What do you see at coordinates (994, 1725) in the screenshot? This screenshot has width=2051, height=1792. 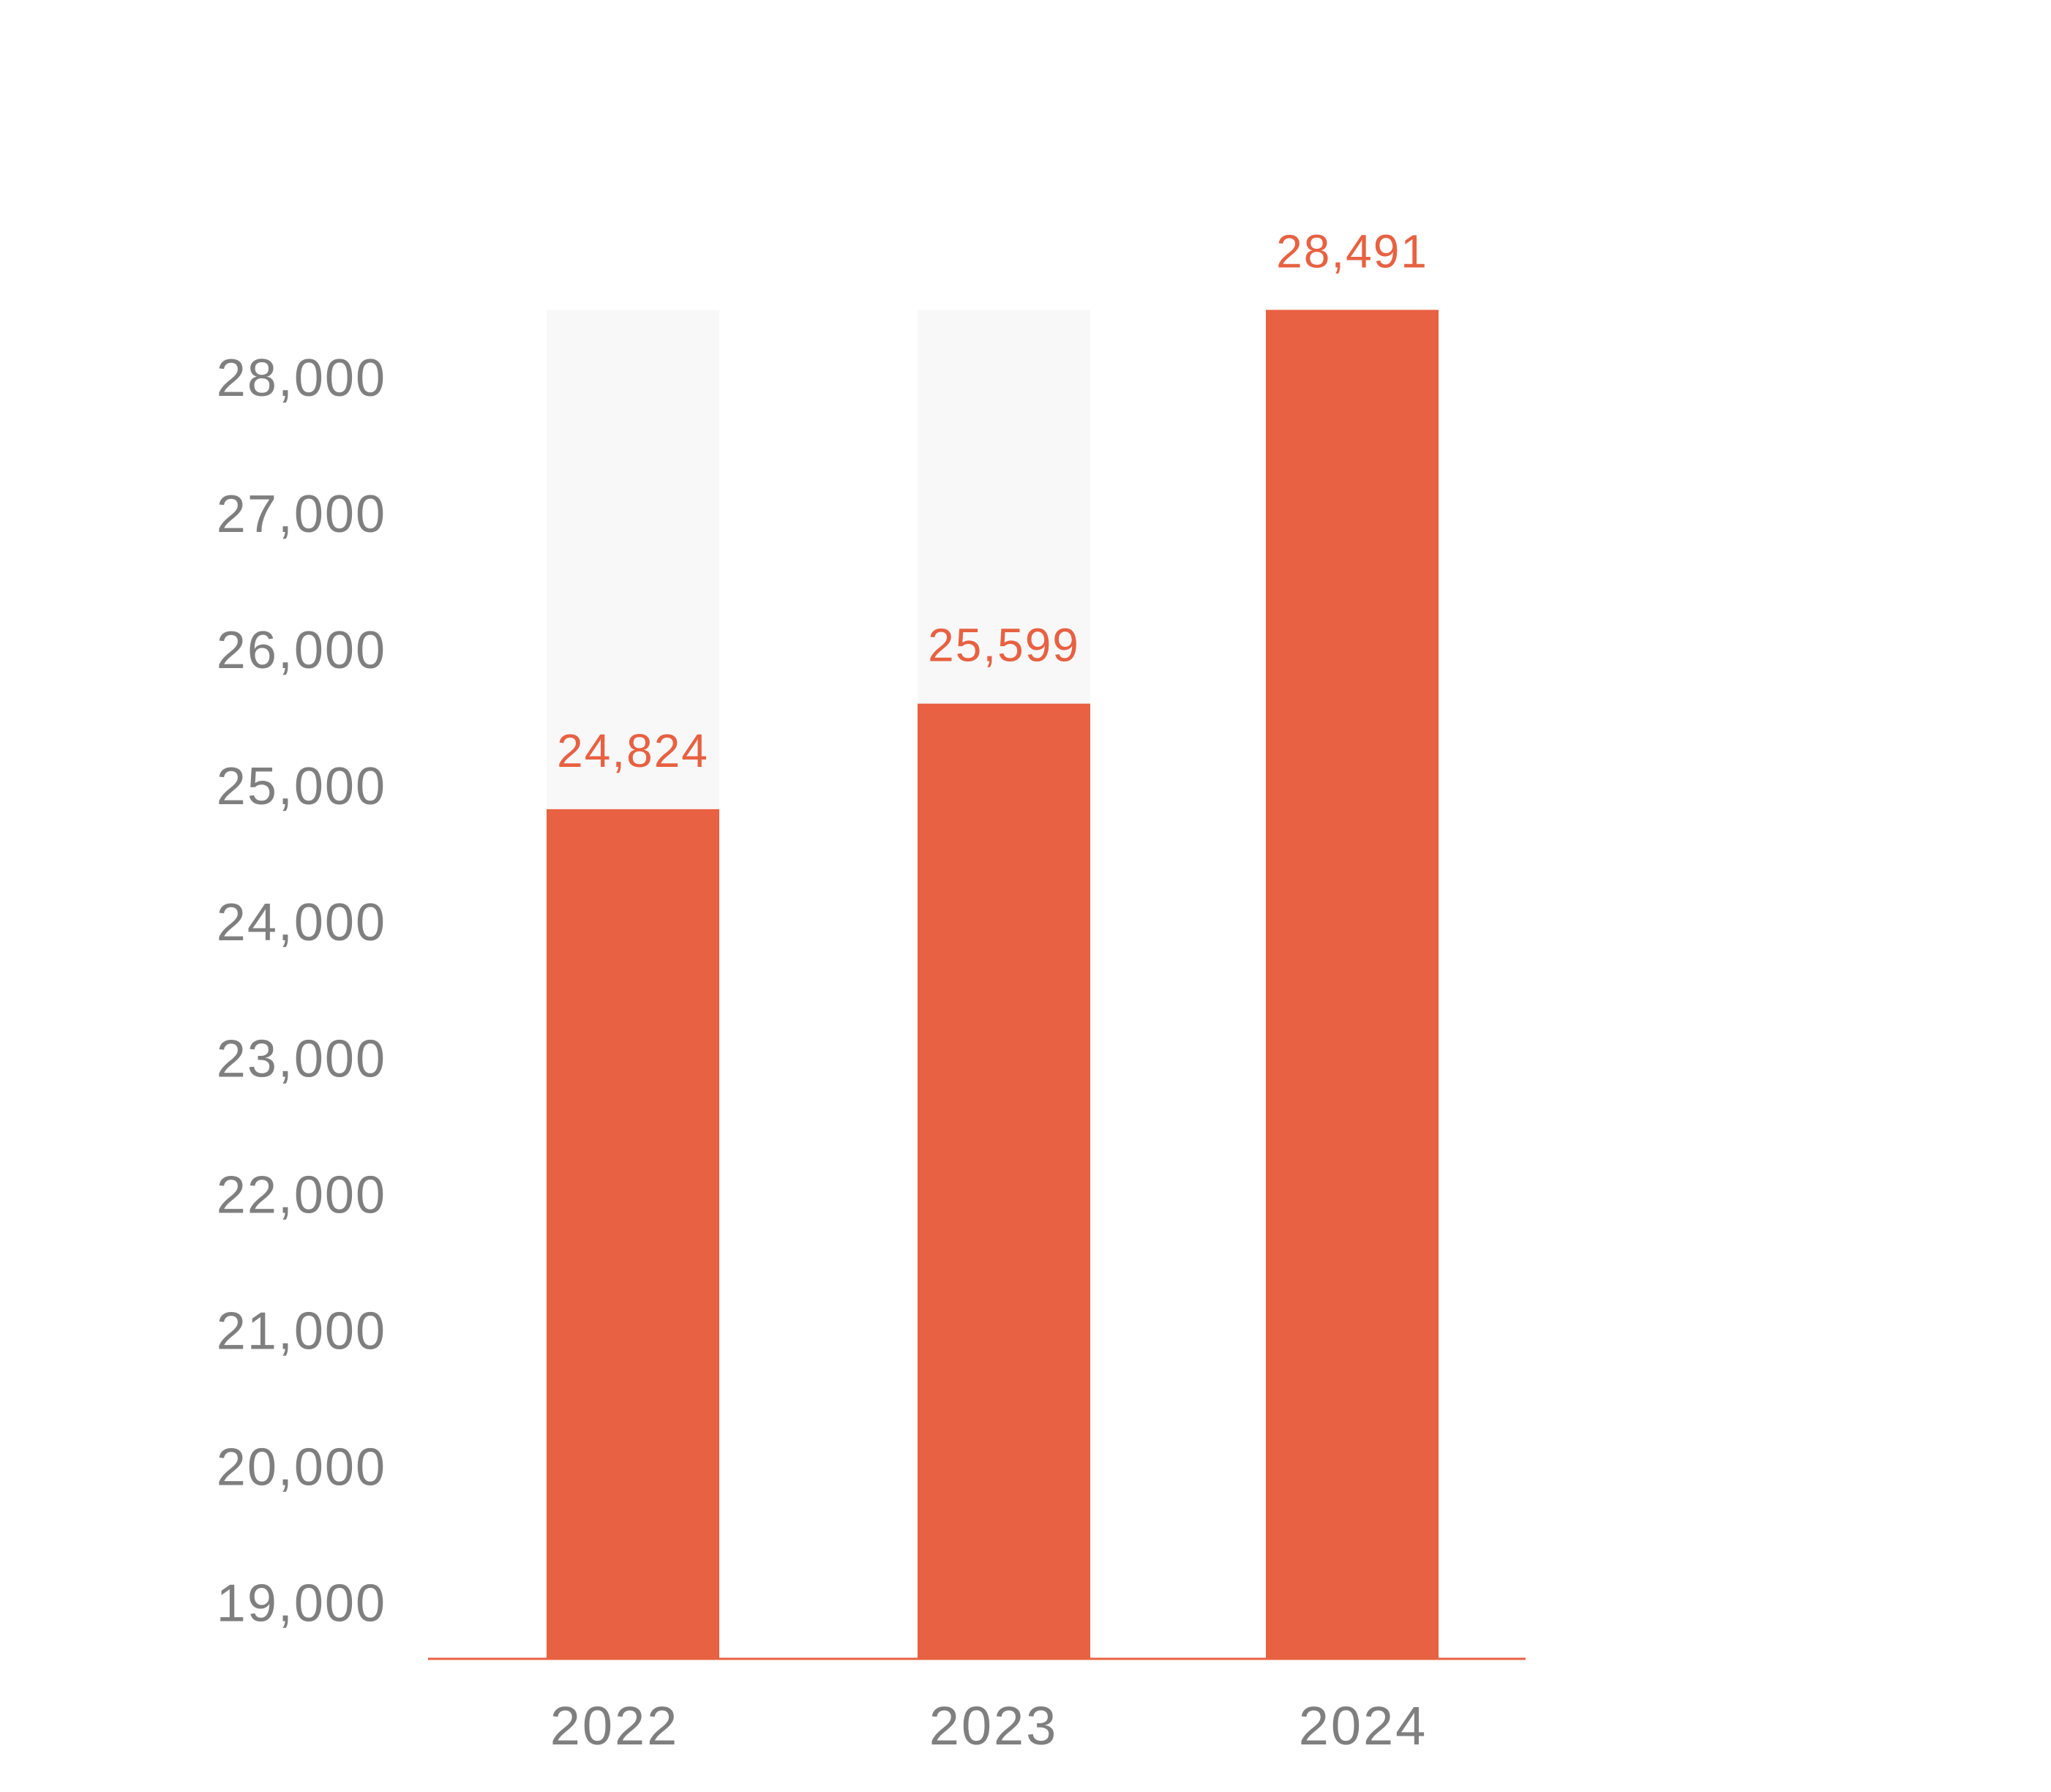 I see `x-tick-label-2023: 2023` at bounding box center [994, 1725].